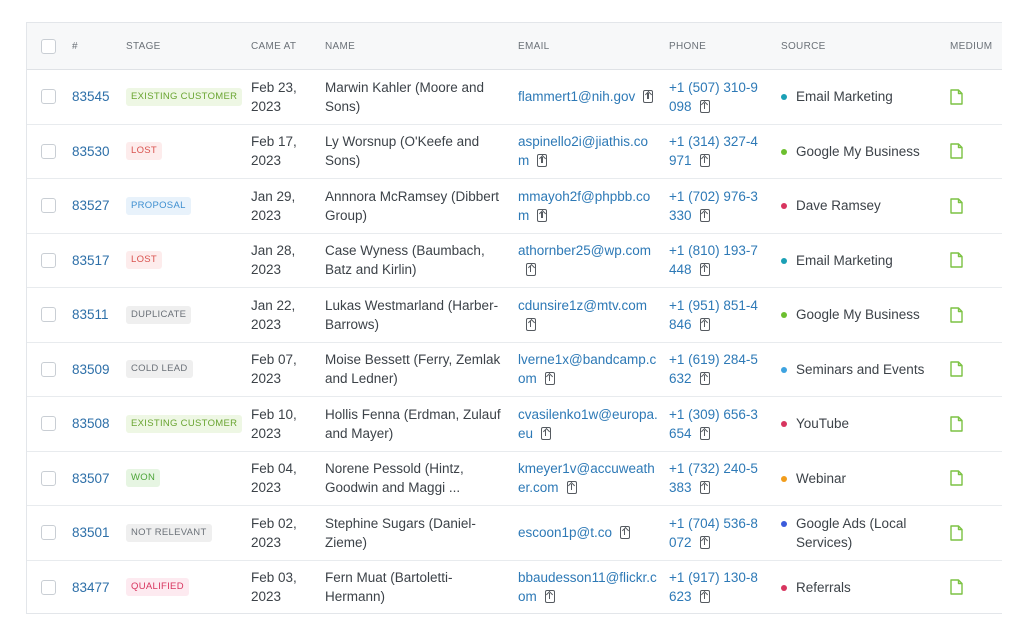 Image resolution: width=1024 pixels, height=638 pixels. Describe the element at coordinates (713, 314) in the screenshot. I see `phone-link: +1 (951) 851-4846` at that location.